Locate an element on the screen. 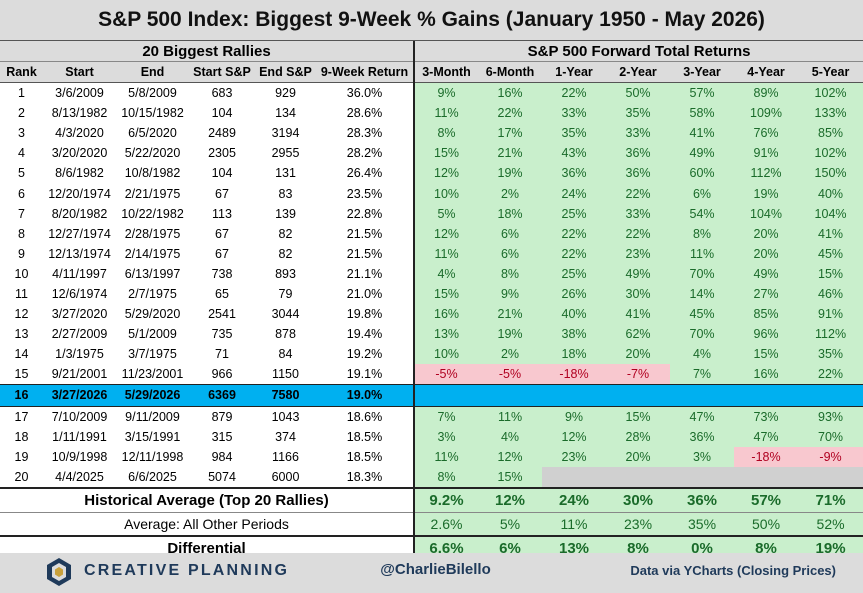 This screenshot has width=863, height=593. forward-return-cell: 133% is located at coordinates (830, 113).